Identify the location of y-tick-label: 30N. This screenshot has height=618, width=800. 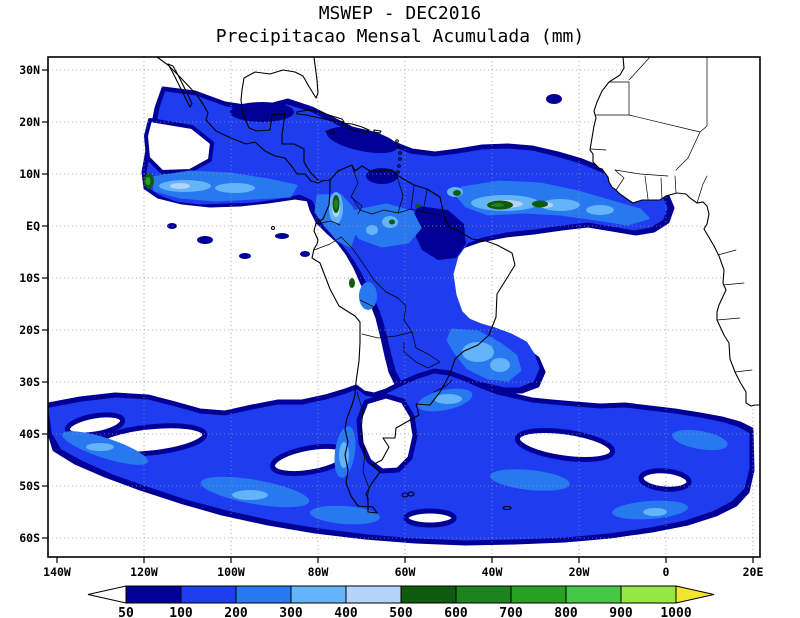
(29, 70).